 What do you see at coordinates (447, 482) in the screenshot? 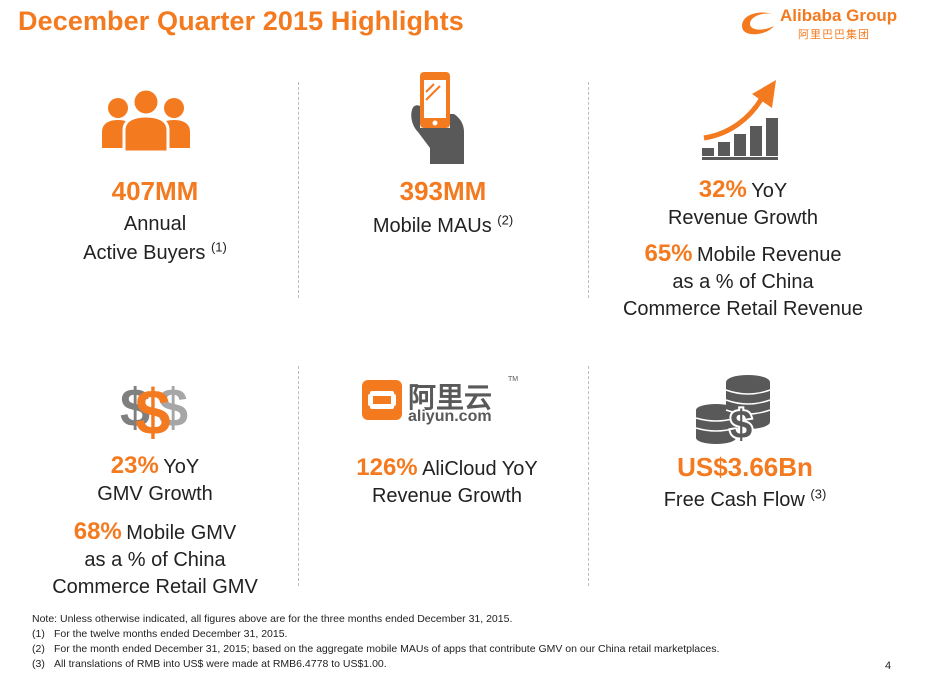
I see `alicloud-metric: 126% AliCloud YoY Revenue Growth` at bounding box center [447, 482].